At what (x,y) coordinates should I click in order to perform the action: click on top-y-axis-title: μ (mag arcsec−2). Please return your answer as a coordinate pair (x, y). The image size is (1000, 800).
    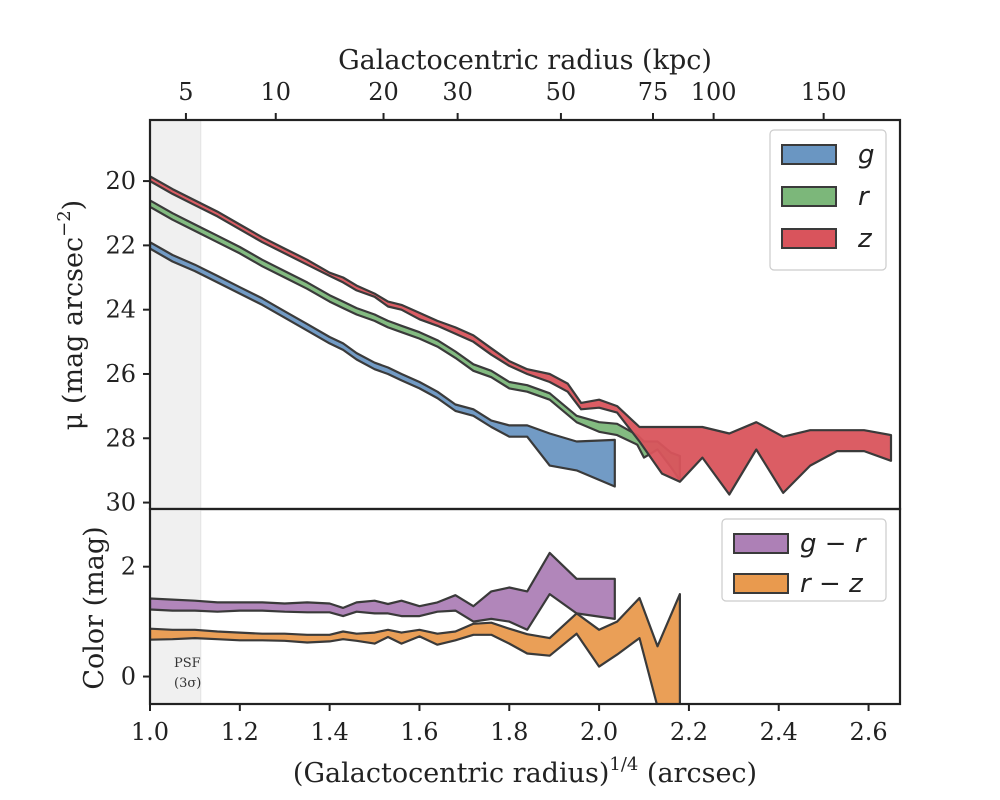
    Looking at the image, I should click on (71, 315).